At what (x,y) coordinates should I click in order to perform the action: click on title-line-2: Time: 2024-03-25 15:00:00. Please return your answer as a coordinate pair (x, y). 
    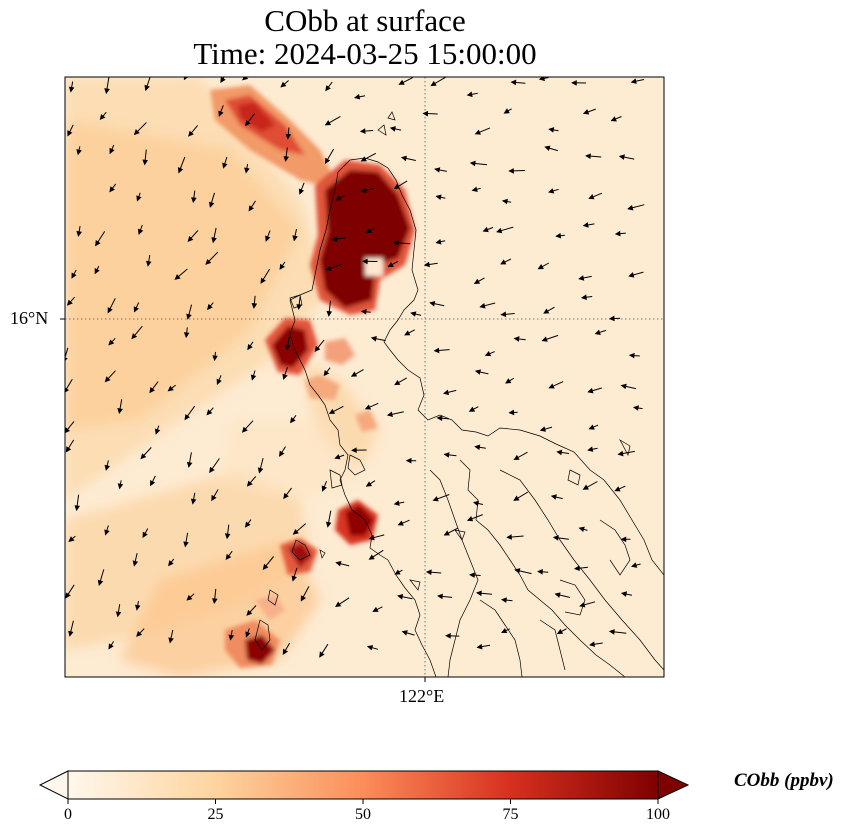
    Looking at the image, I should click on (365, 53).